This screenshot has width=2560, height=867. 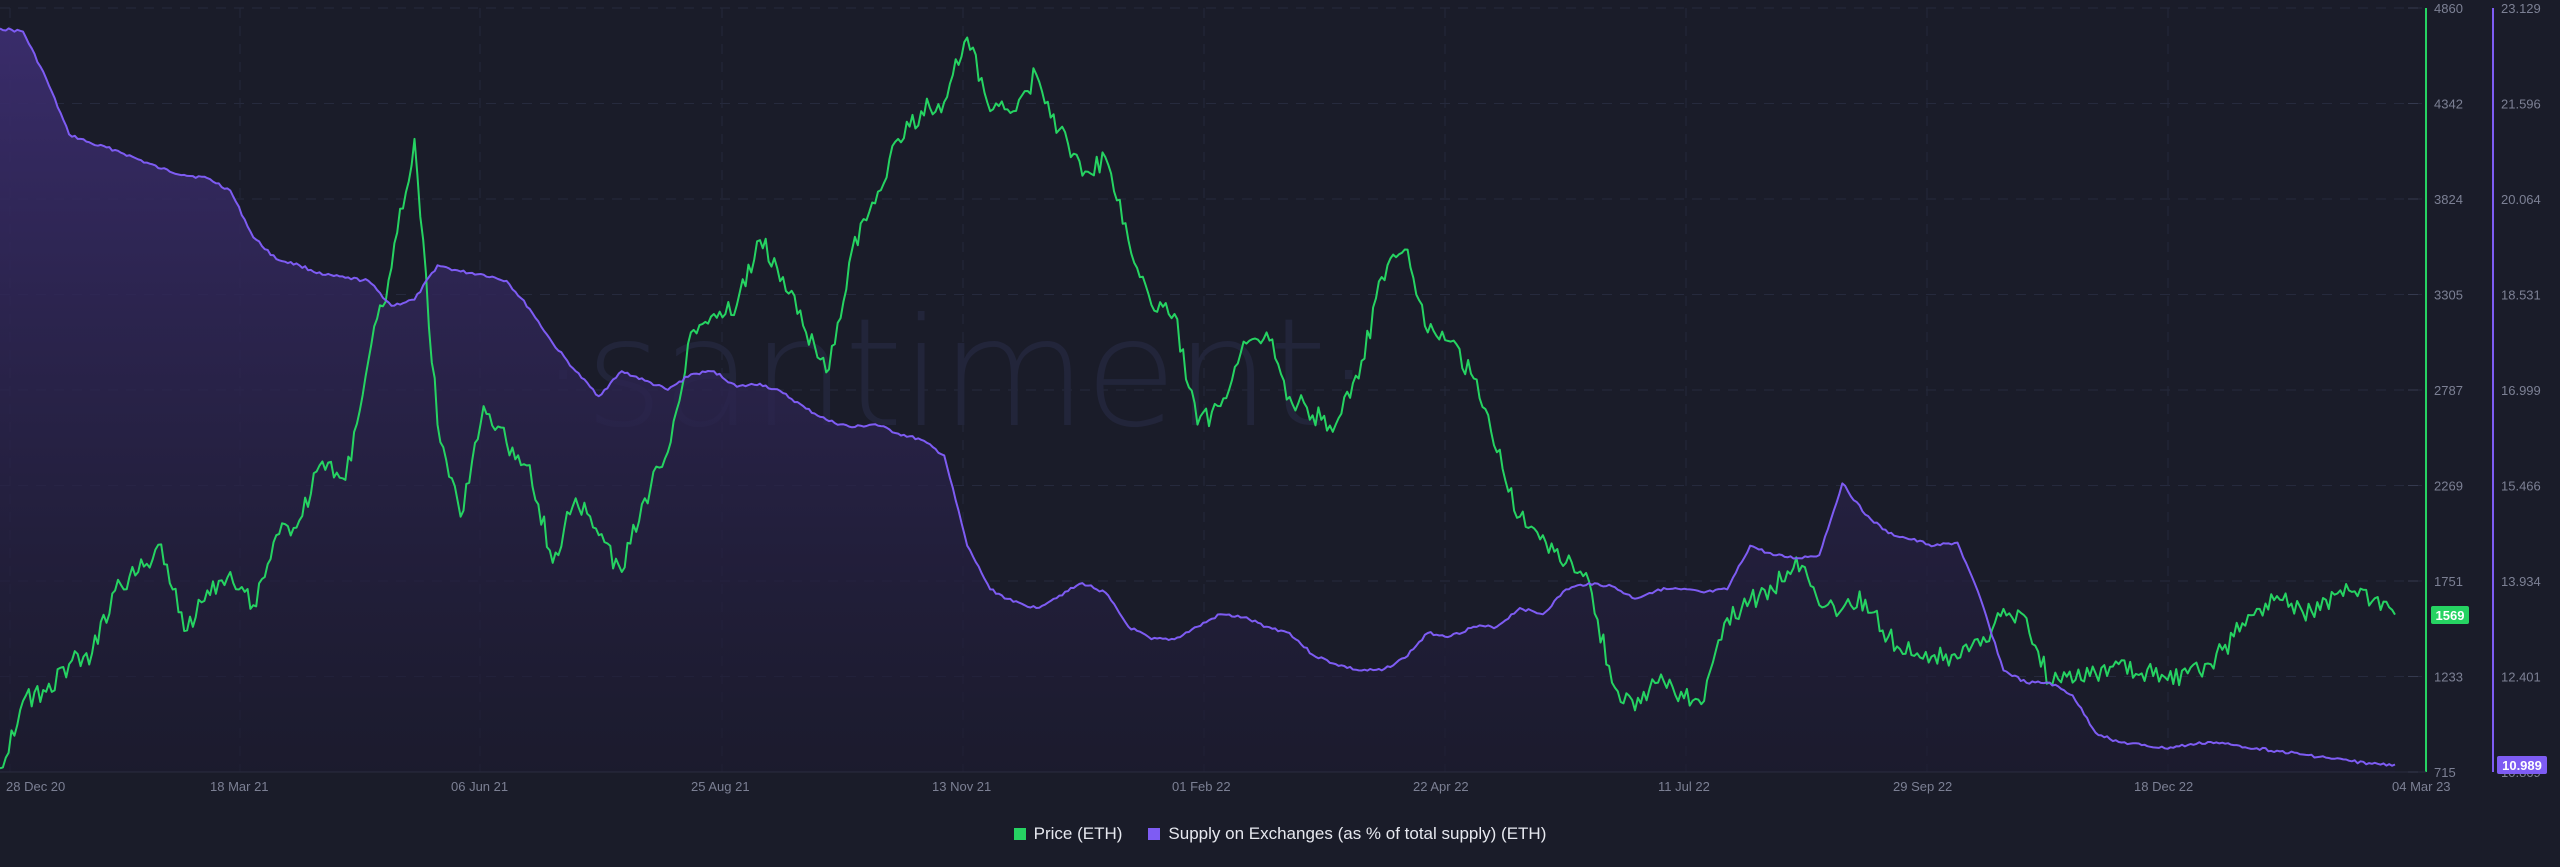 I want to click on supply-axis-tick-label: 12.401, so click(x=2521, y=677).